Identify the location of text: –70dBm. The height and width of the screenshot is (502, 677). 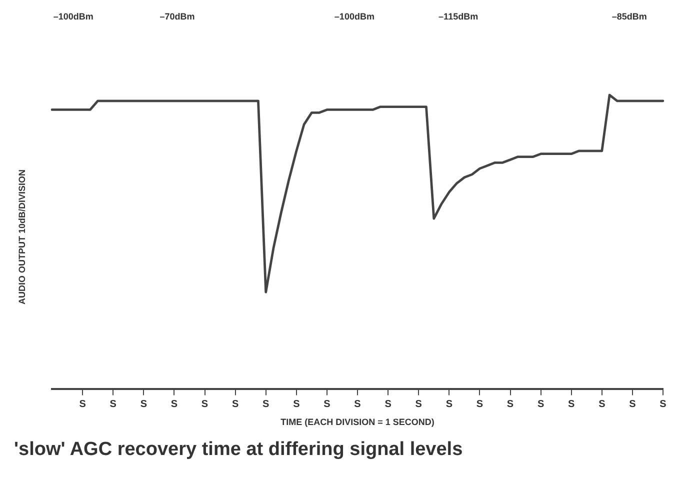
(177, 16).